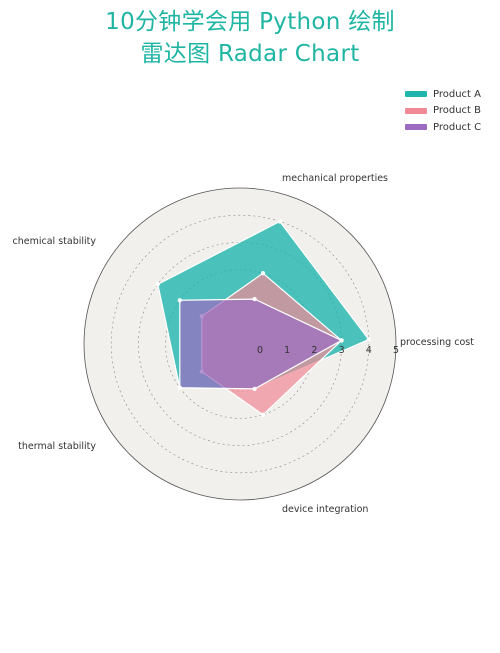 The width and height of the screenshot is (500, 653). What do you see at coordinates (342, 350) in the screenshot?
I see `radial-tick-label: 3` at bounding box center [342, 350].